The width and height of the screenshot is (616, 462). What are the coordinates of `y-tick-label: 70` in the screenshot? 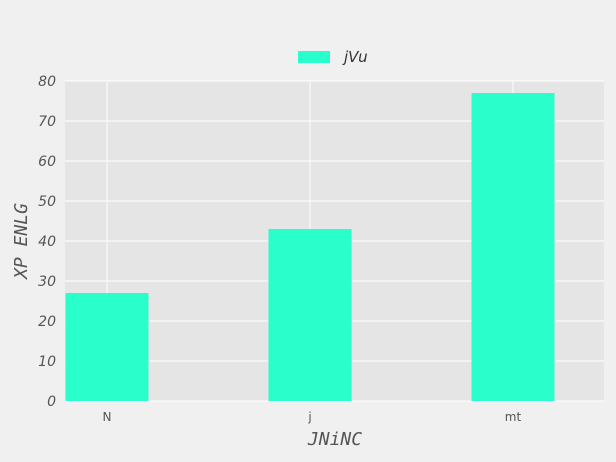 It's located at (47, 122).